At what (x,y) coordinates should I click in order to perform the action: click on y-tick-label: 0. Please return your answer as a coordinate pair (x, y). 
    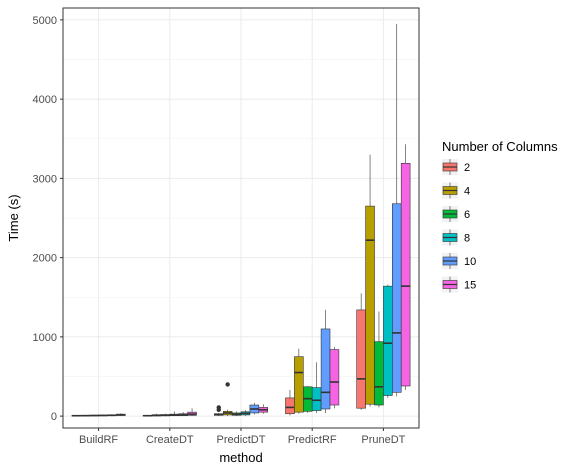
    Looking at the image, I should click on (54, 417).